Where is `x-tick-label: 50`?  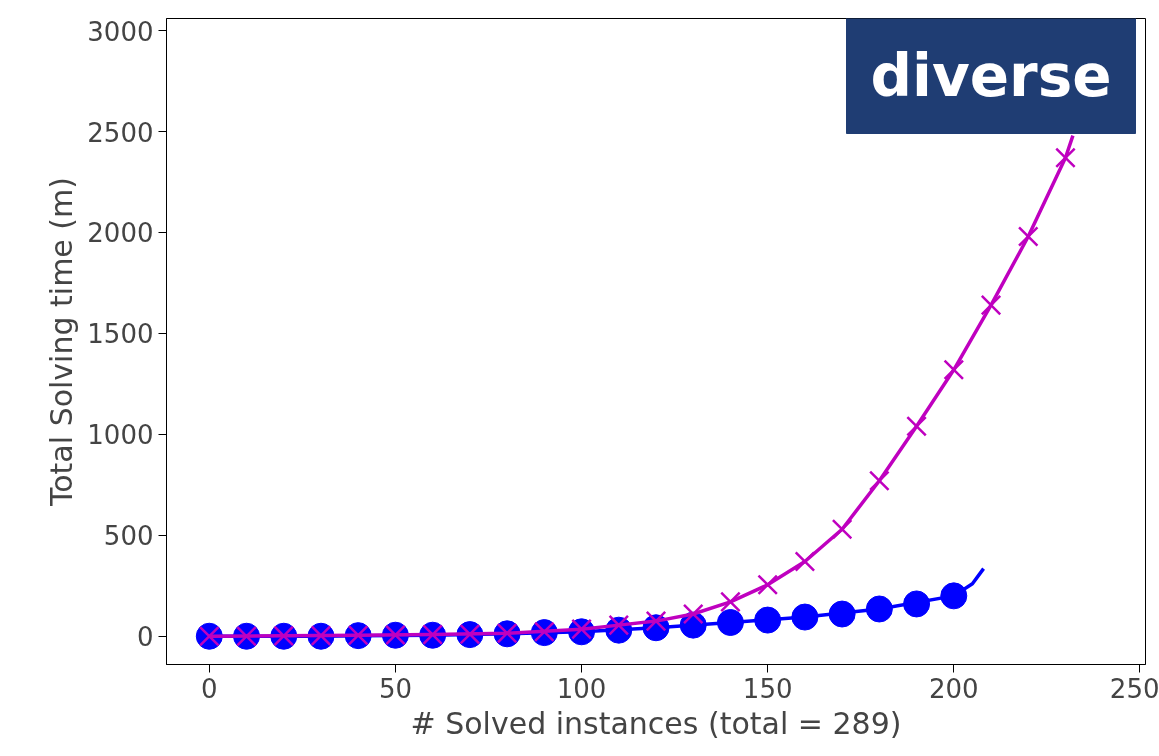 x-tick-label: 50 is located at coordinates (395, 688).